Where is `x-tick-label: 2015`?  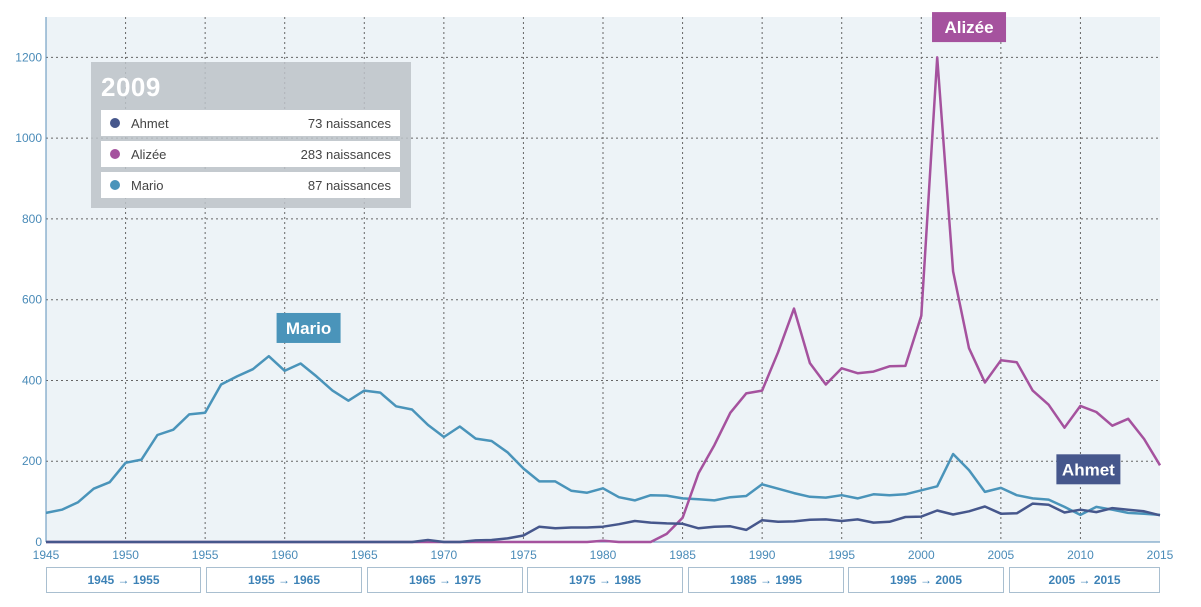
x-tick-label: 2015 is located at coordinates (1160, 555).